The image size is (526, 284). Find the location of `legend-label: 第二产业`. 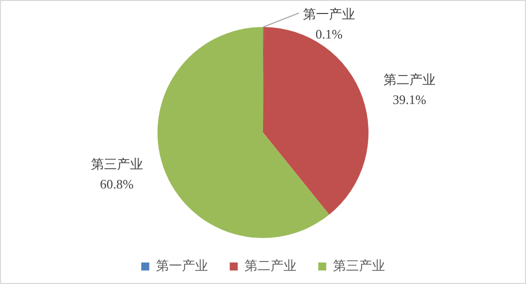

legend-label: 第二产业 is located at coordinates (270, 265).